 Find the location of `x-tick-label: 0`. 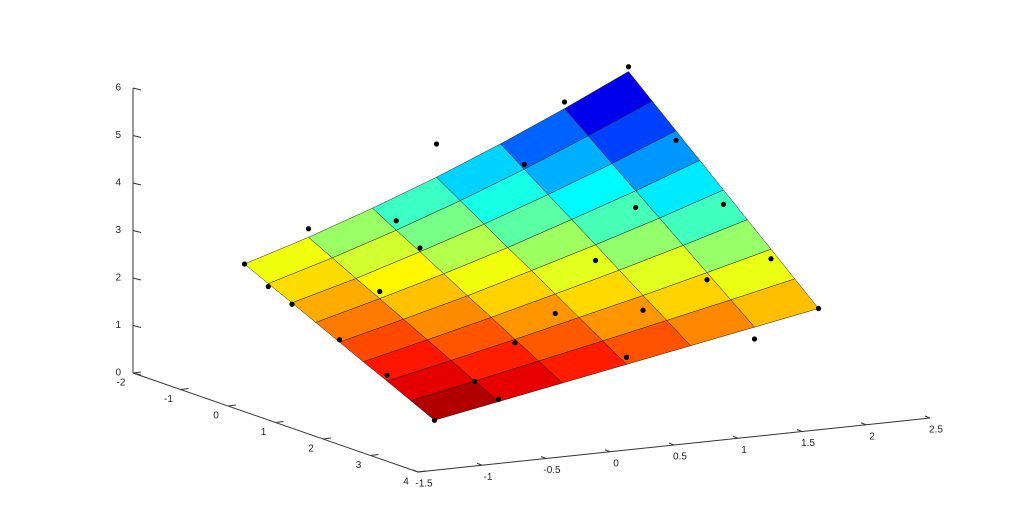

x-tick-label: 0 is located at coordinates (616, 463).